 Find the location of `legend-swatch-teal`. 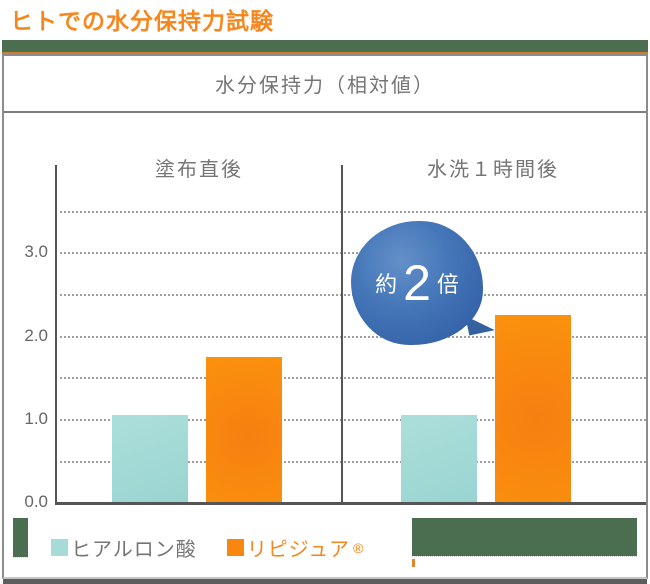

legend-swatch-teal is located at coordinates (59, 547).